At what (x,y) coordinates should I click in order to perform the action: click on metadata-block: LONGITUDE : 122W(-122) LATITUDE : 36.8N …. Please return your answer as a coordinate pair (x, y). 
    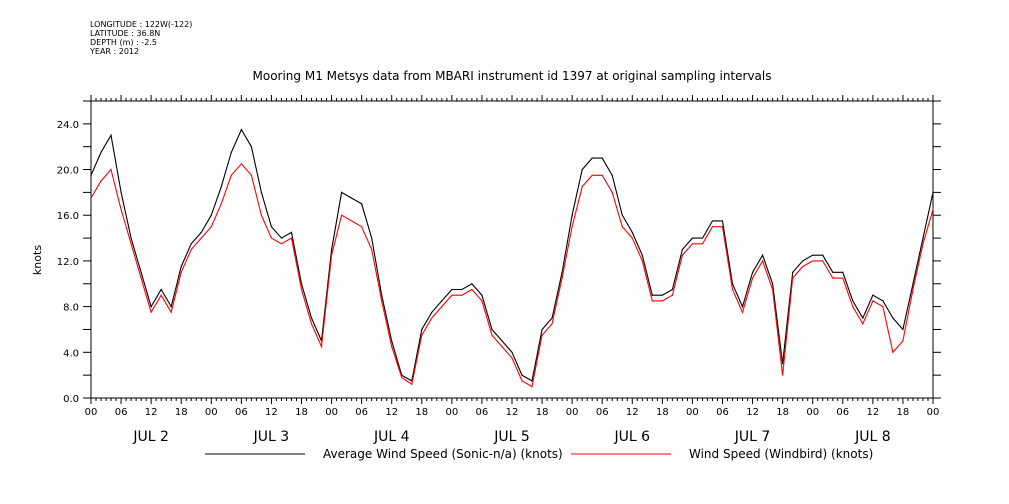
    Looking at the image, I should click on (141, 38).